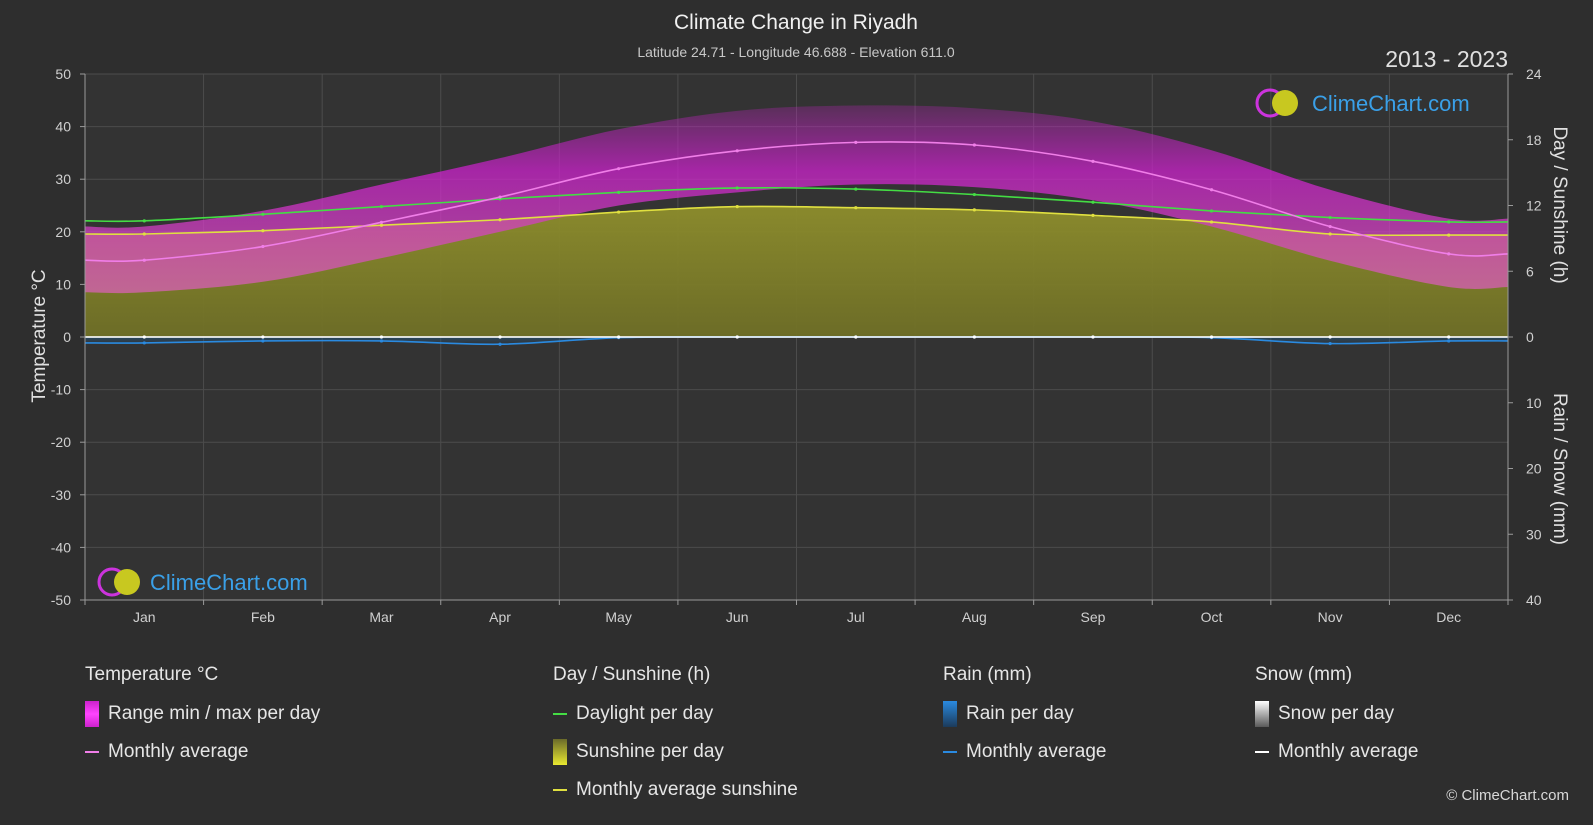 The width and height of the screenshot is (1593, 825). What do you see at coordinates (650, 751) in the screenshot?
I see `legend-sunshine-label: Sunshine per day` at bounding box center [650, 751].